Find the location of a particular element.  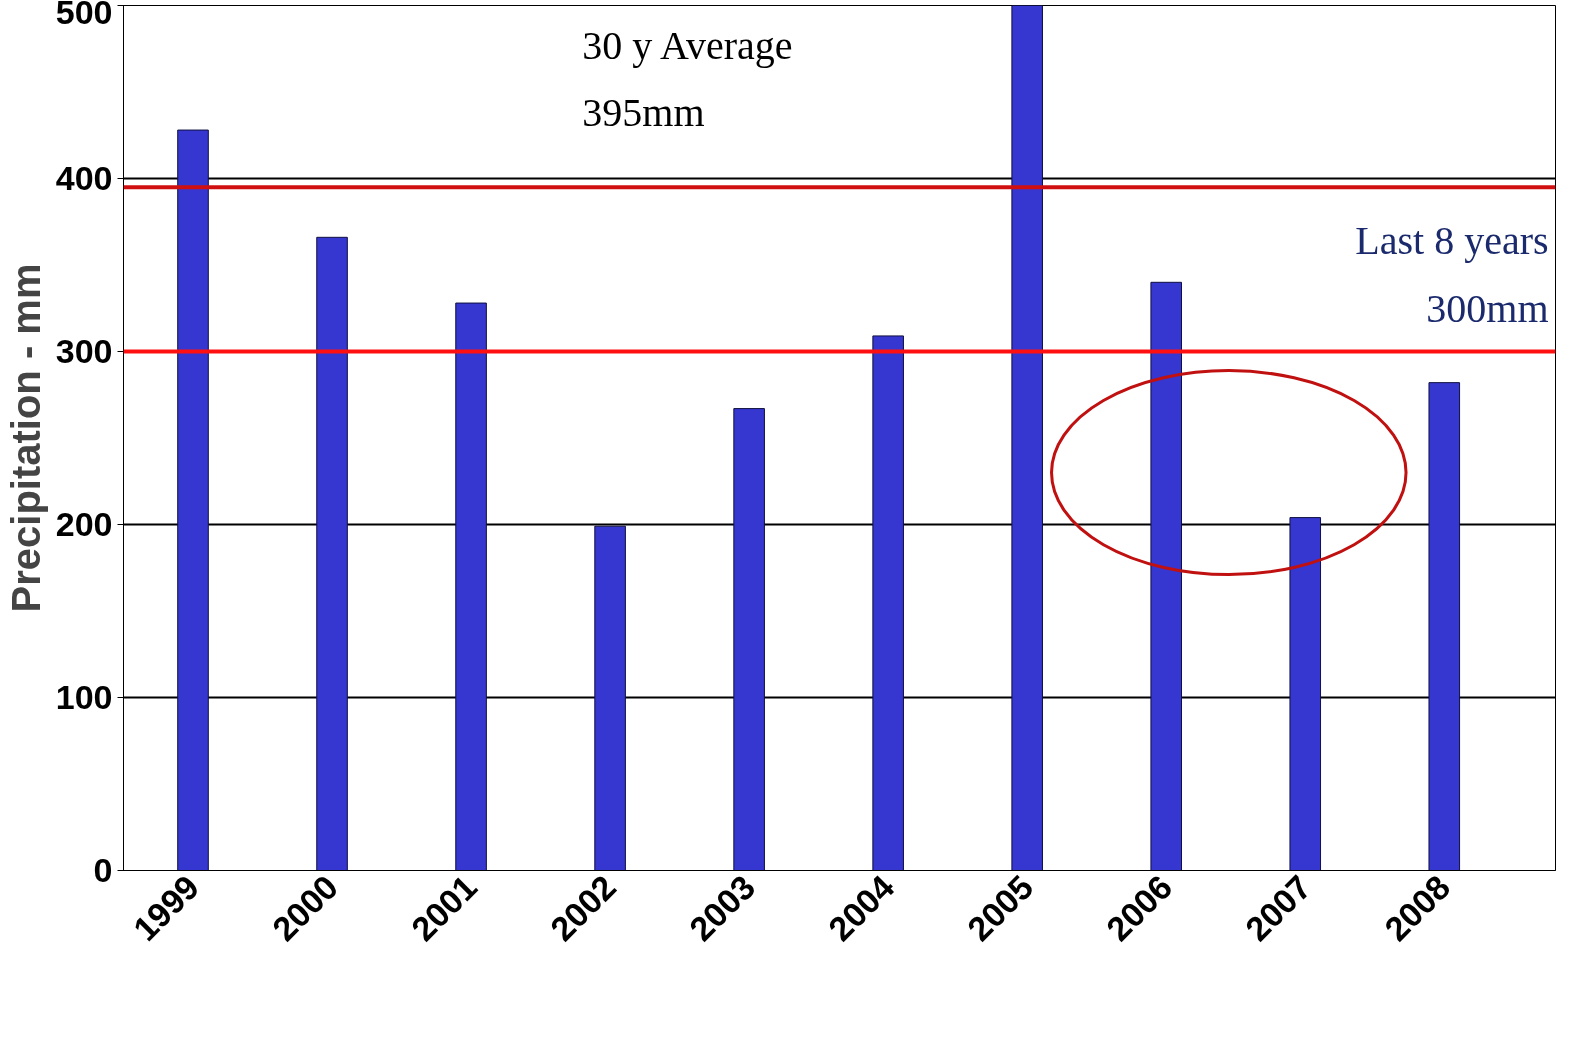

y-tick-label: 500 is located at coordinates (84, 15).